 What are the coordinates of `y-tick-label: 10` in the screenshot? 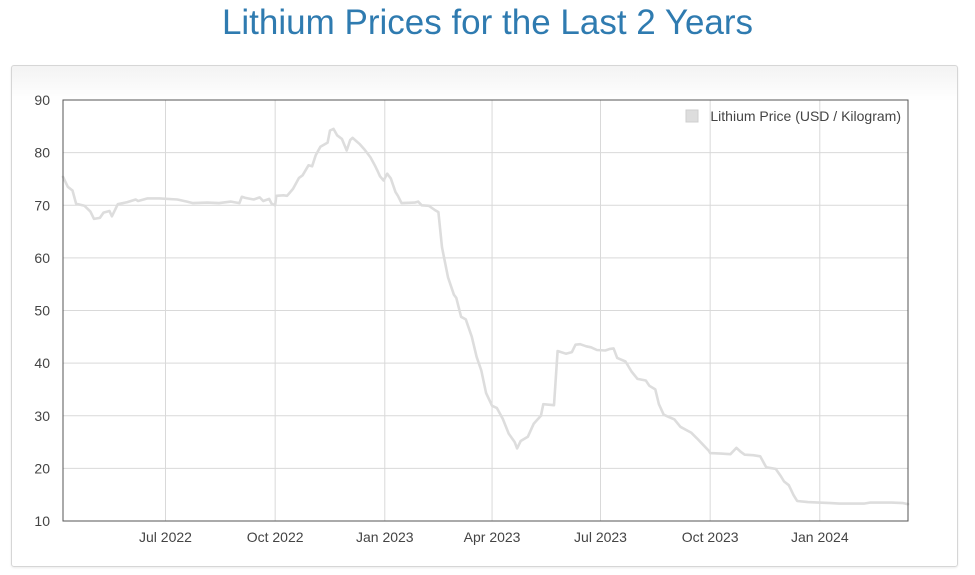 It's located at (42, 521).